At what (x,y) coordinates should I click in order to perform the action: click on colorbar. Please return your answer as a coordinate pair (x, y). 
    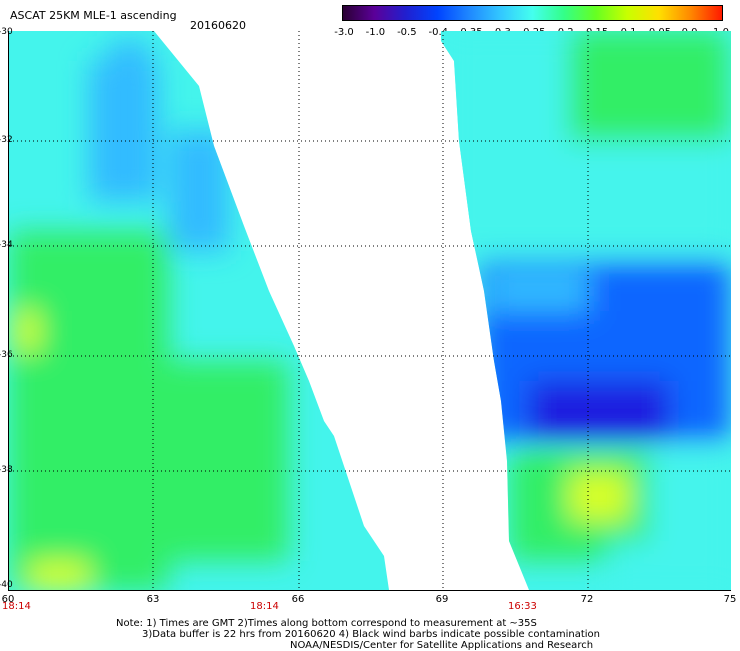
    Looking at the image, I should click on (532, 13).